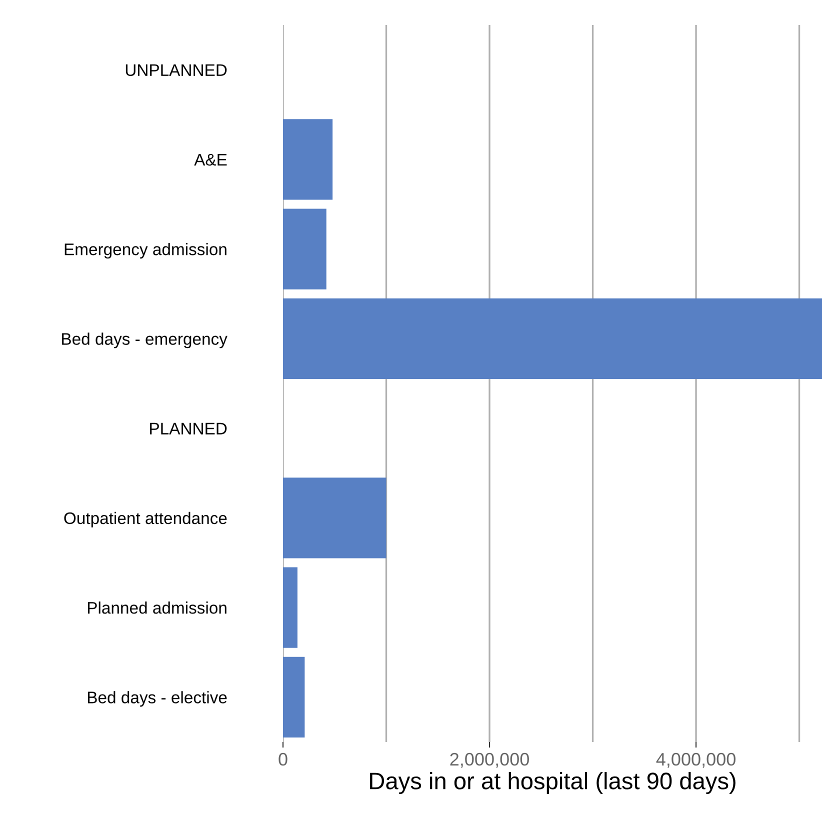 Image resolution: width=822 pixels, height=816 pixels. I want to click on y-tick-label: Bed days - elective, so click(157, 699).